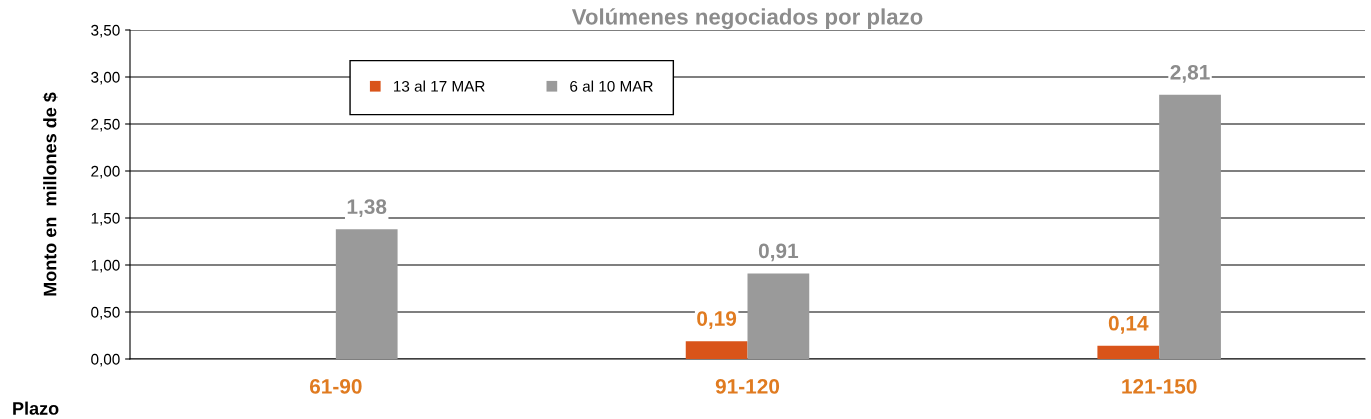 This screenshot has height=419, width=1371. Describe the element at coordinates (778, 252) in the screenshot. I see `data-label: 0,91` at that location.